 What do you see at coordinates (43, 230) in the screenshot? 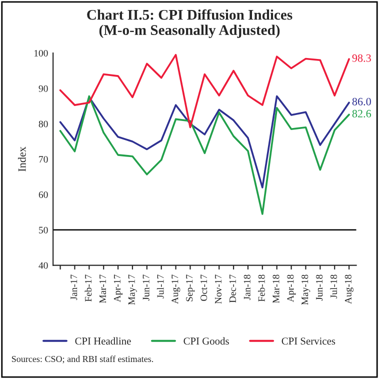
I see `y-tick-label: 50` at bounding box center [43, 230].